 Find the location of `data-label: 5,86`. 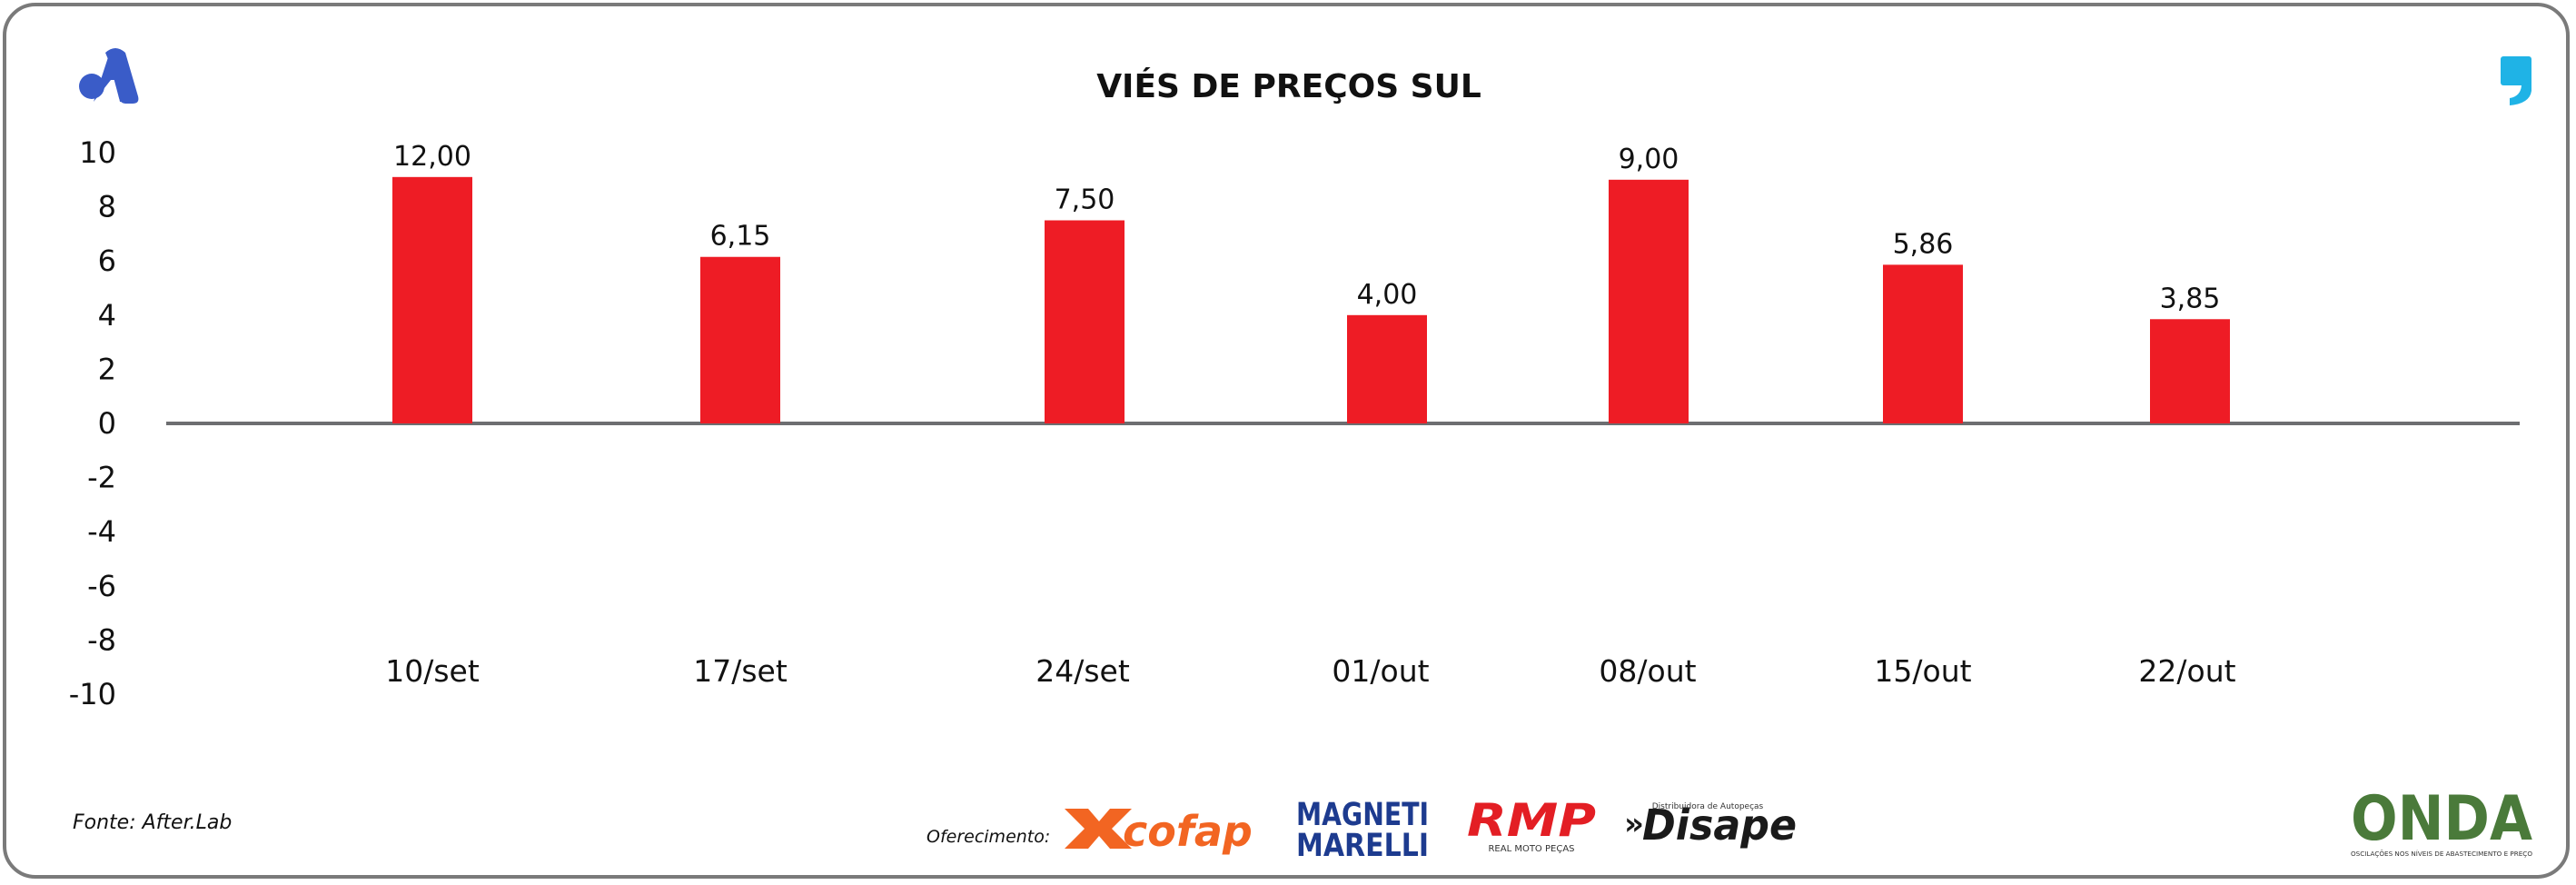

data-label: 5,86 is located at coordinates (1923, 244).